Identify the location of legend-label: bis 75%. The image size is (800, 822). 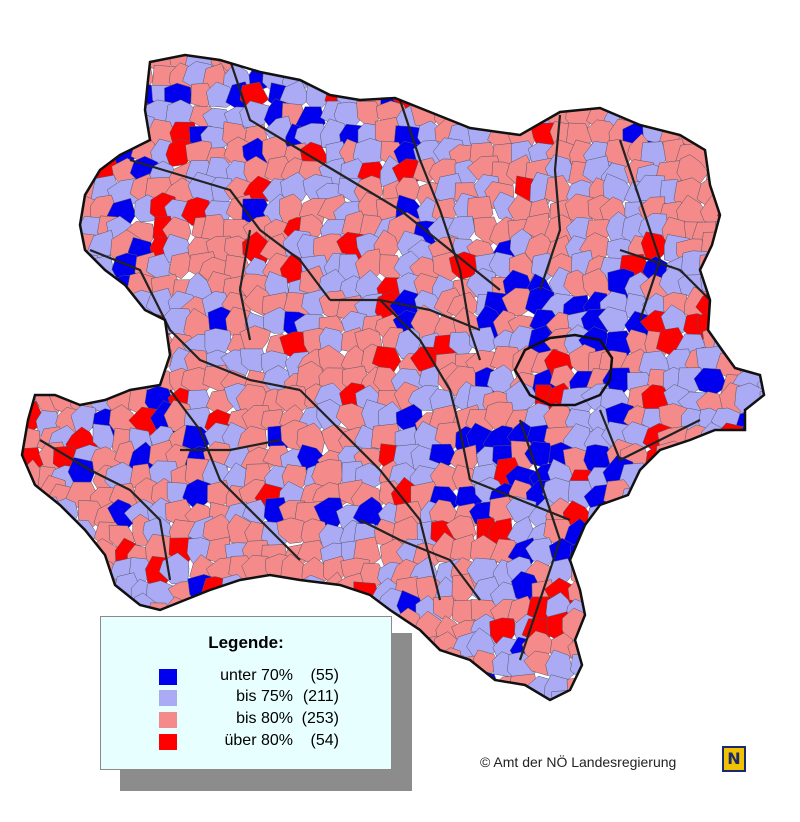
(264, 696).